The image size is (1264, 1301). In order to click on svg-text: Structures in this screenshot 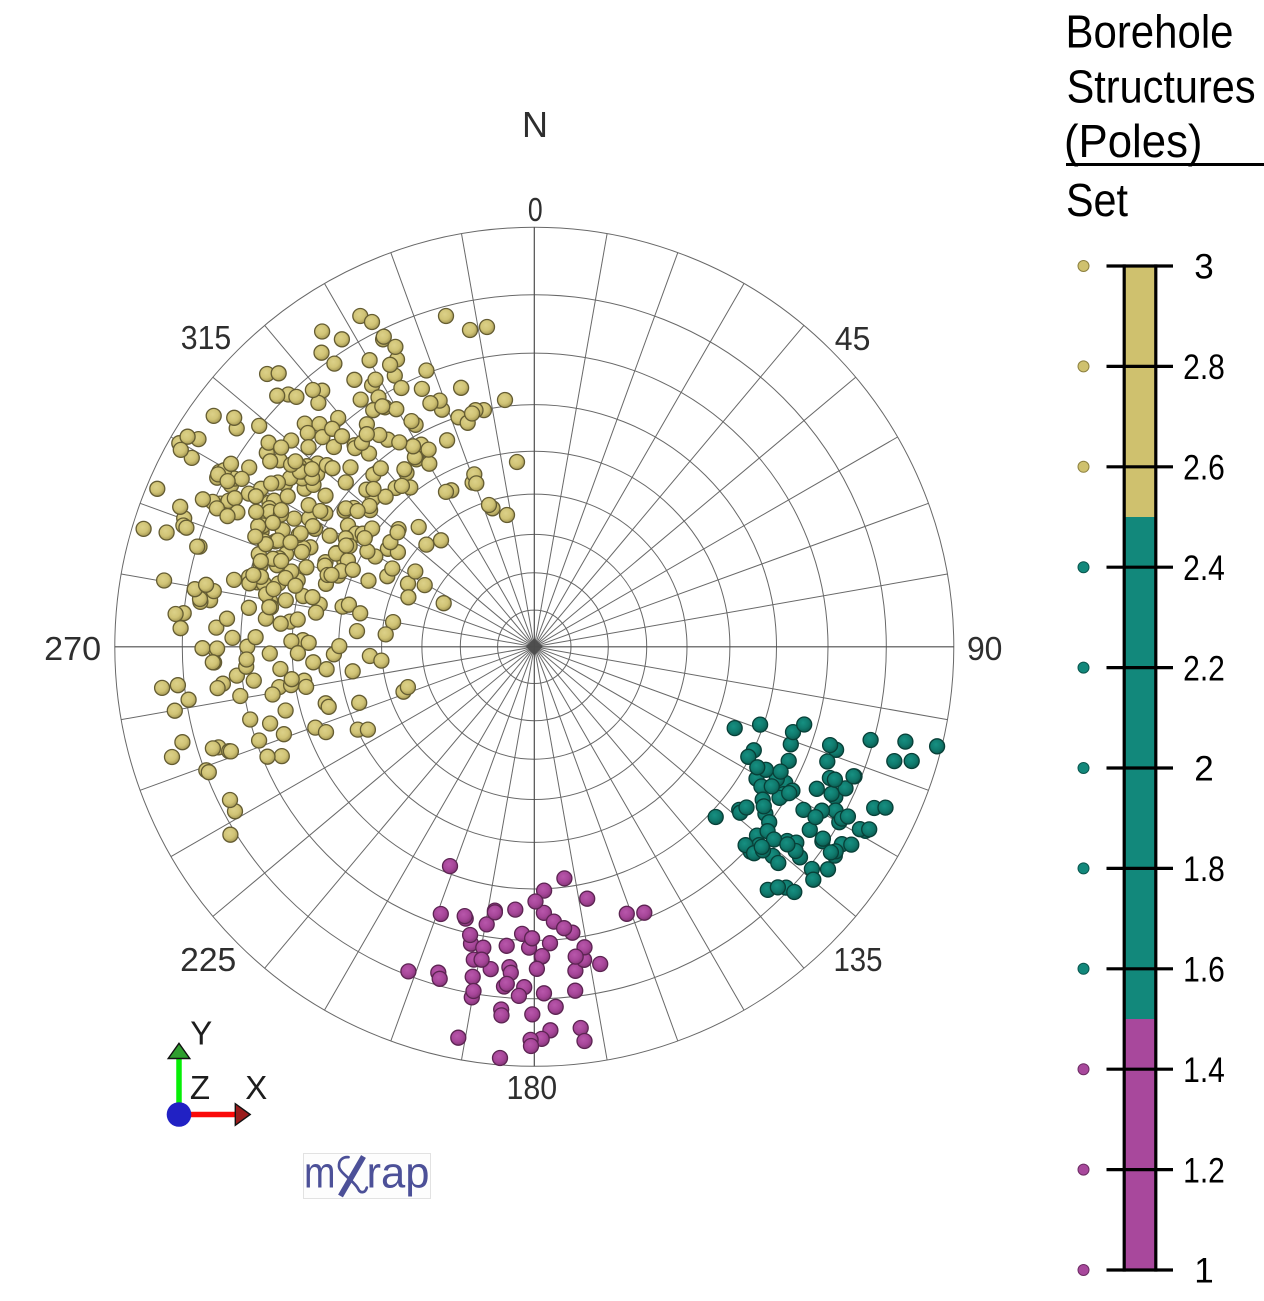, I will do `click(1161, 86)`.